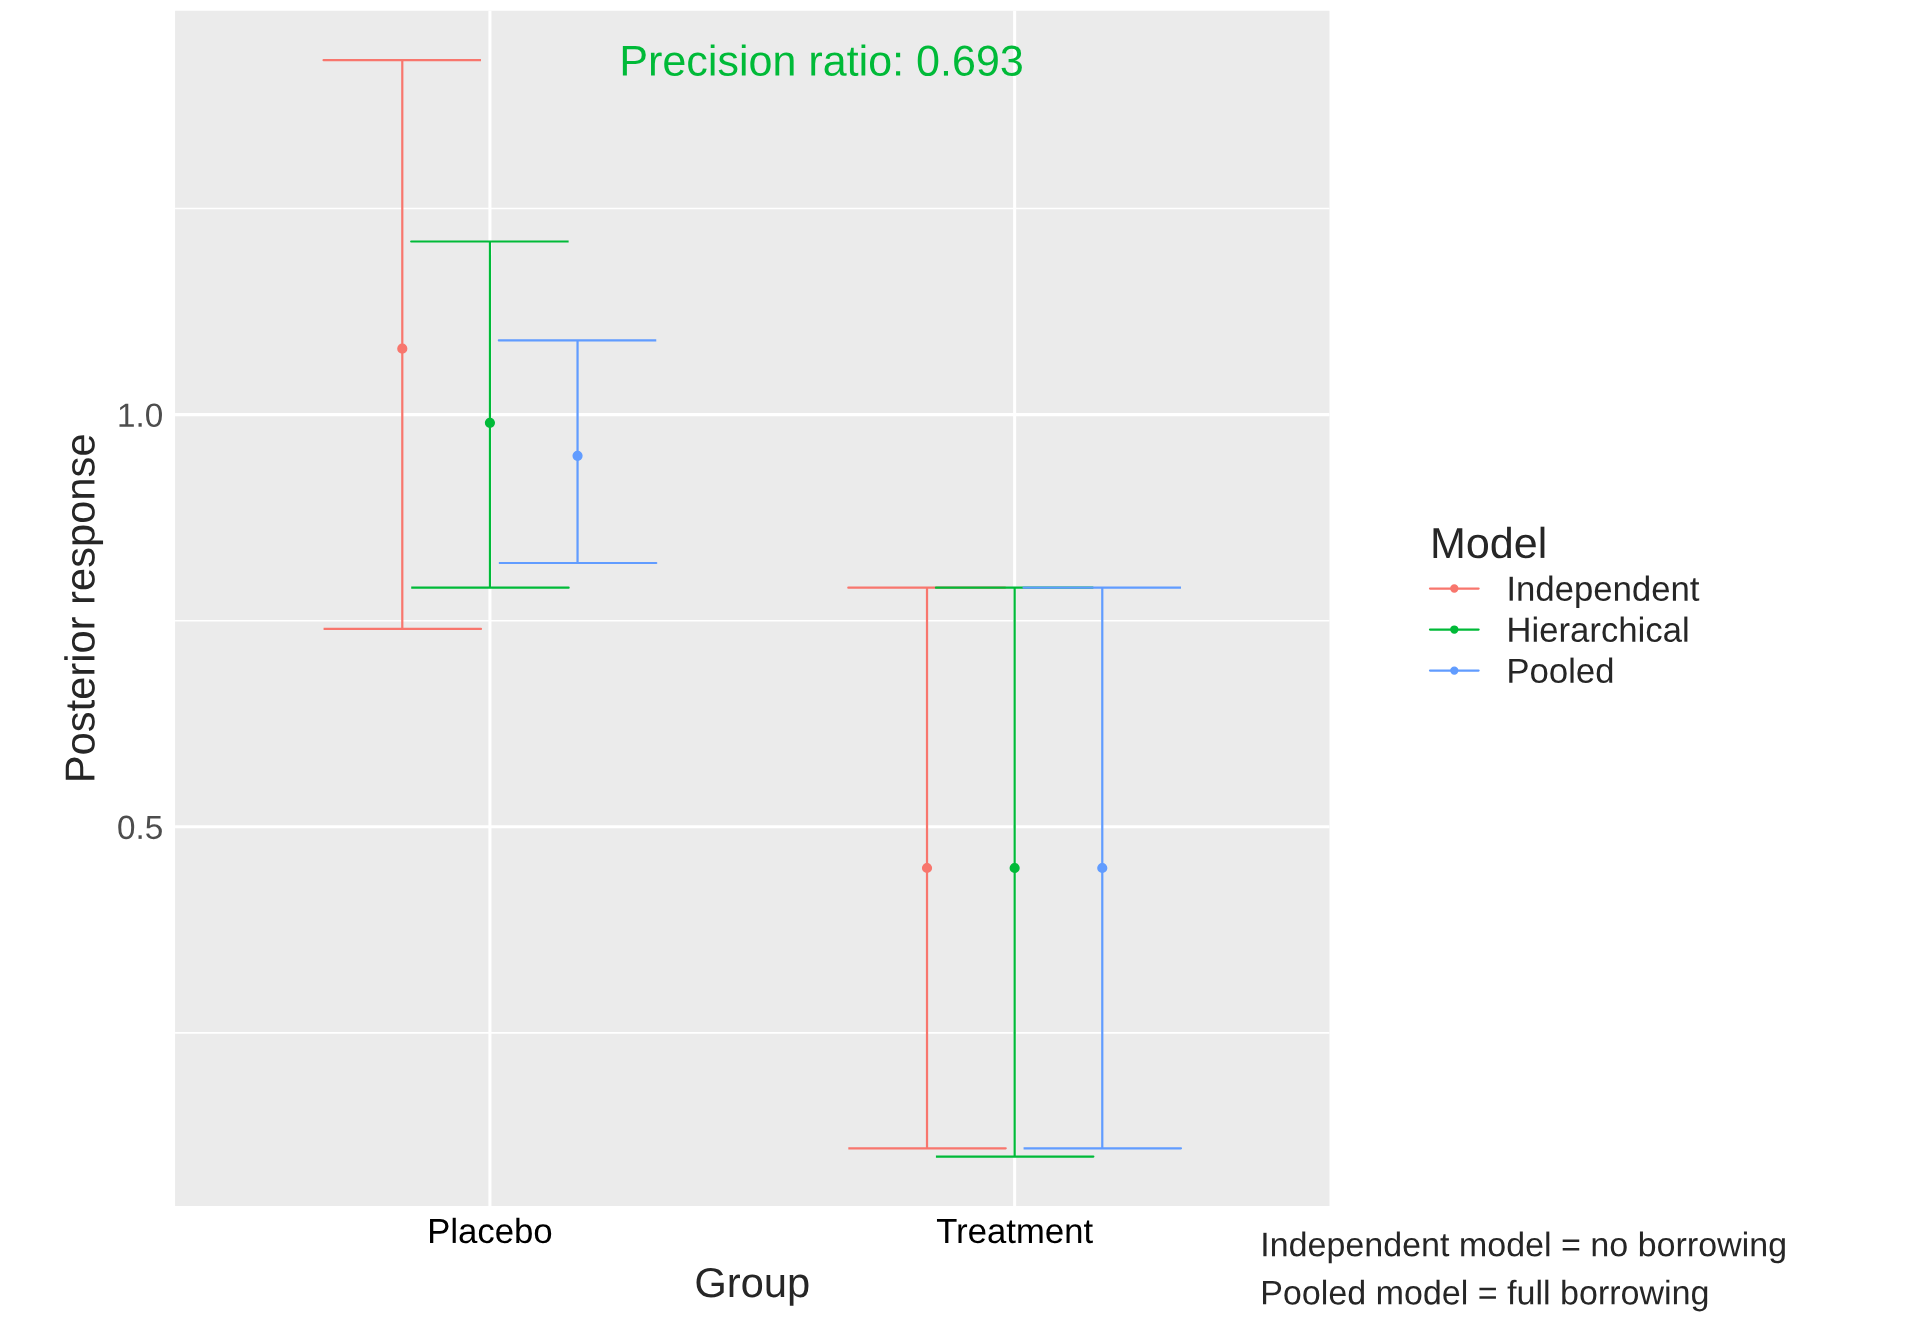 This screenshot has width=1924, height=1337. Describe the element at coordinates (1489, 542) in the screenshot. I see `legend-title: Model` at that location.